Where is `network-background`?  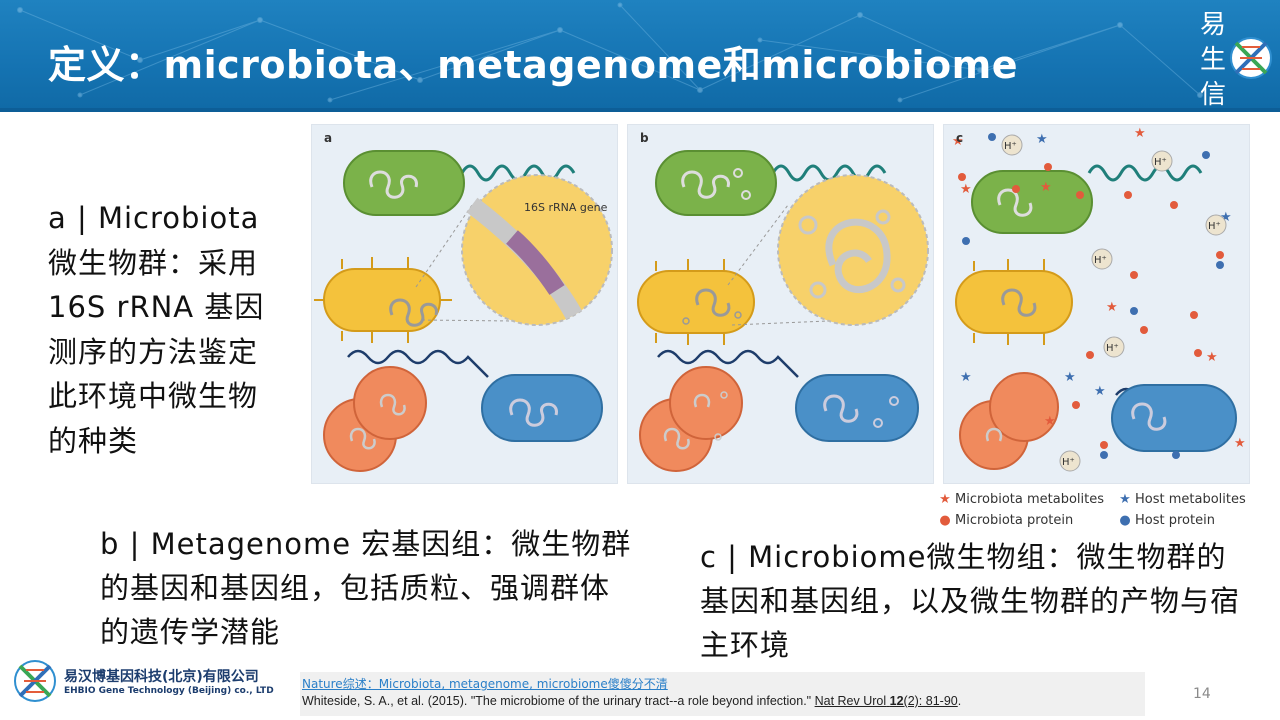
network-background is located at coordinates (610, 52).